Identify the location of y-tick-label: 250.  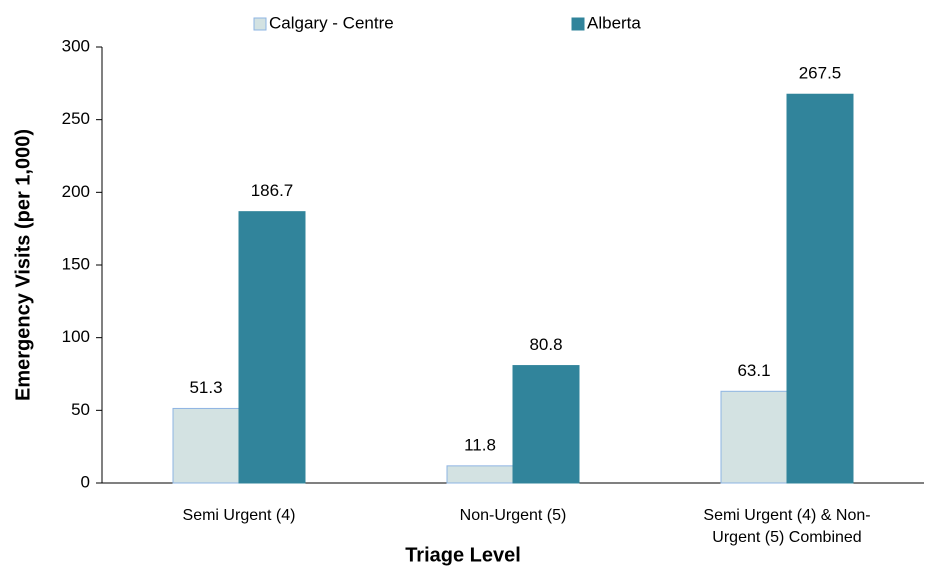
(76, 118).